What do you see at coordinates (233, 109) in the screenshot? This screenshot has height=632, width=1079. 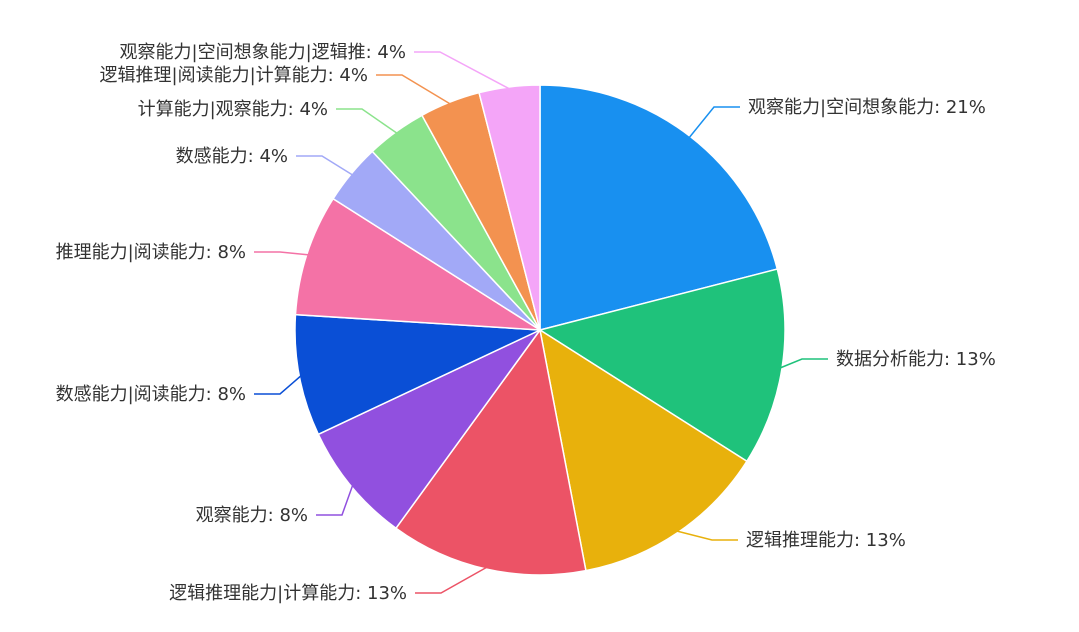 I see `slice-label-9: 计算能力|观察能力: 4%` at bounding box center [233, 109].